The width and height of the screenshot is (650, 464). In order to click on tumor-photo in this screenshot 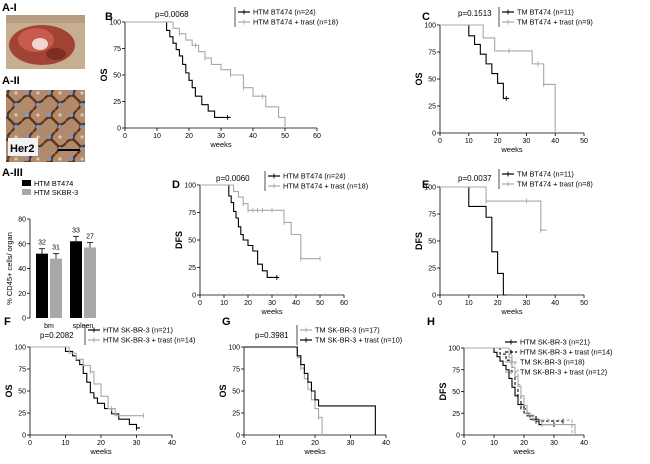, I will do `click(45, 42)`.